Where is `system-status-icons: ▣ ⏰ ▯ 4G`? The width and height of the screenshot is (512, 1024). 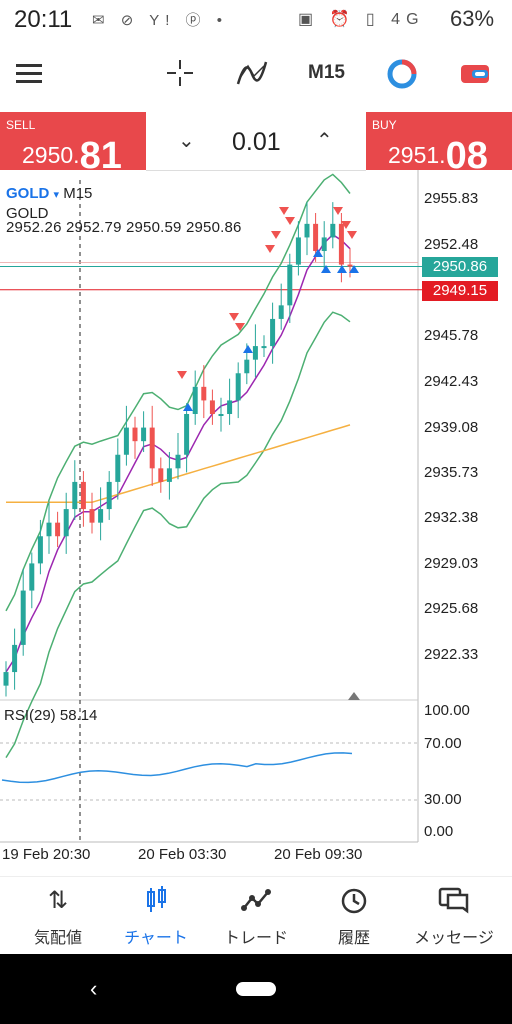
system-status-icons: ▣ ⏰ ▯ 4G is located at coordinates (361, 19).